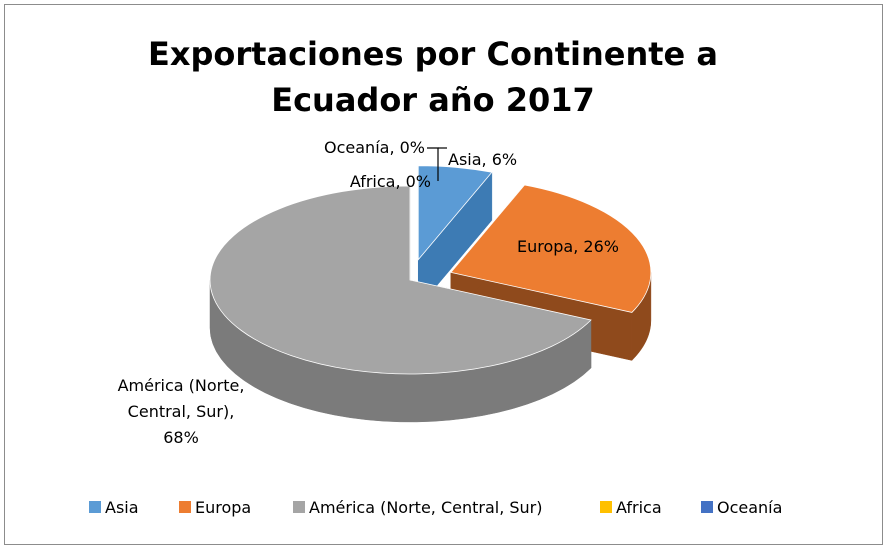  I want to click on legend-label-america: América (Norte, Central, Sur), so click(426, 507).